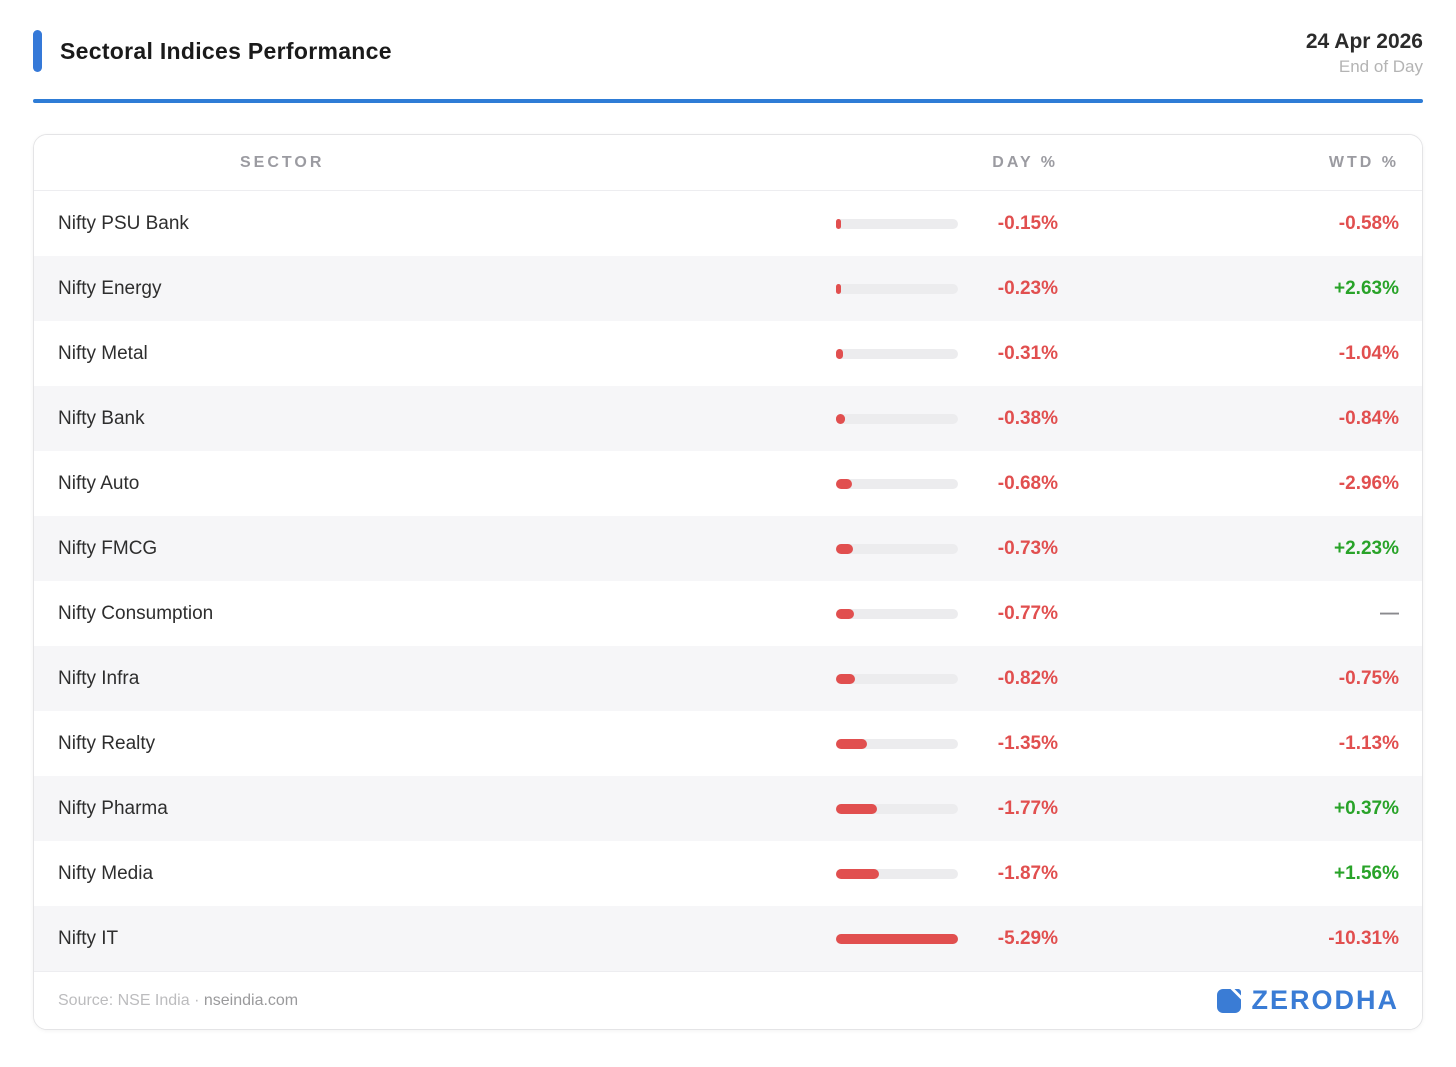 This screenshot has height=1067, width=1456. What do you see at coordinates (728, 678) in the screenshot?
I see `table-row: Nifty Infra -0.82% -0.75%` at bounding box center [728, 678].